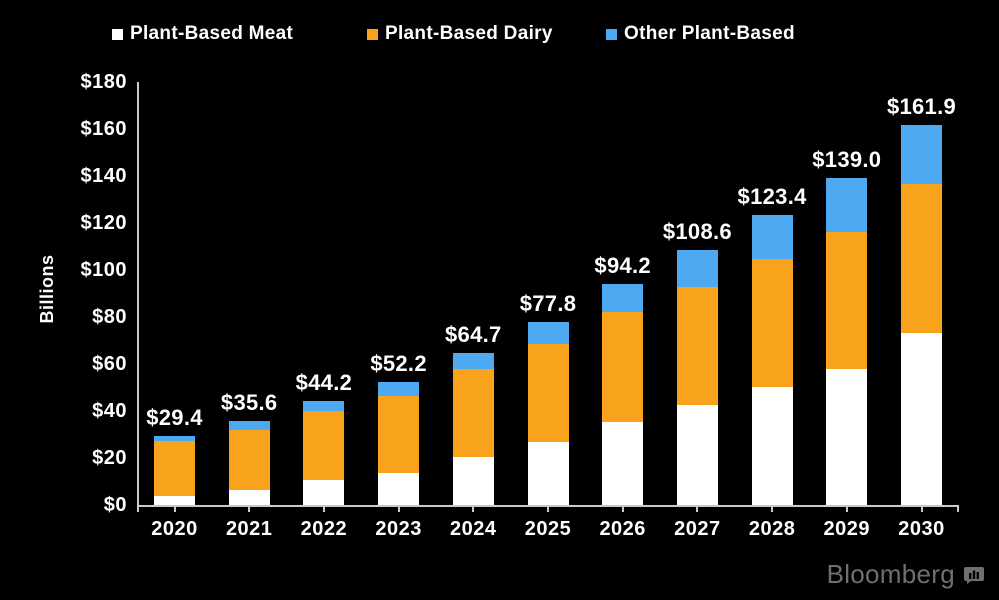 The width and height of the screenshot is (999, 600). Describe the element at coordinates (622, 265) in the screenshot. I see `bar-total-label-2026: $94.2` at that location.